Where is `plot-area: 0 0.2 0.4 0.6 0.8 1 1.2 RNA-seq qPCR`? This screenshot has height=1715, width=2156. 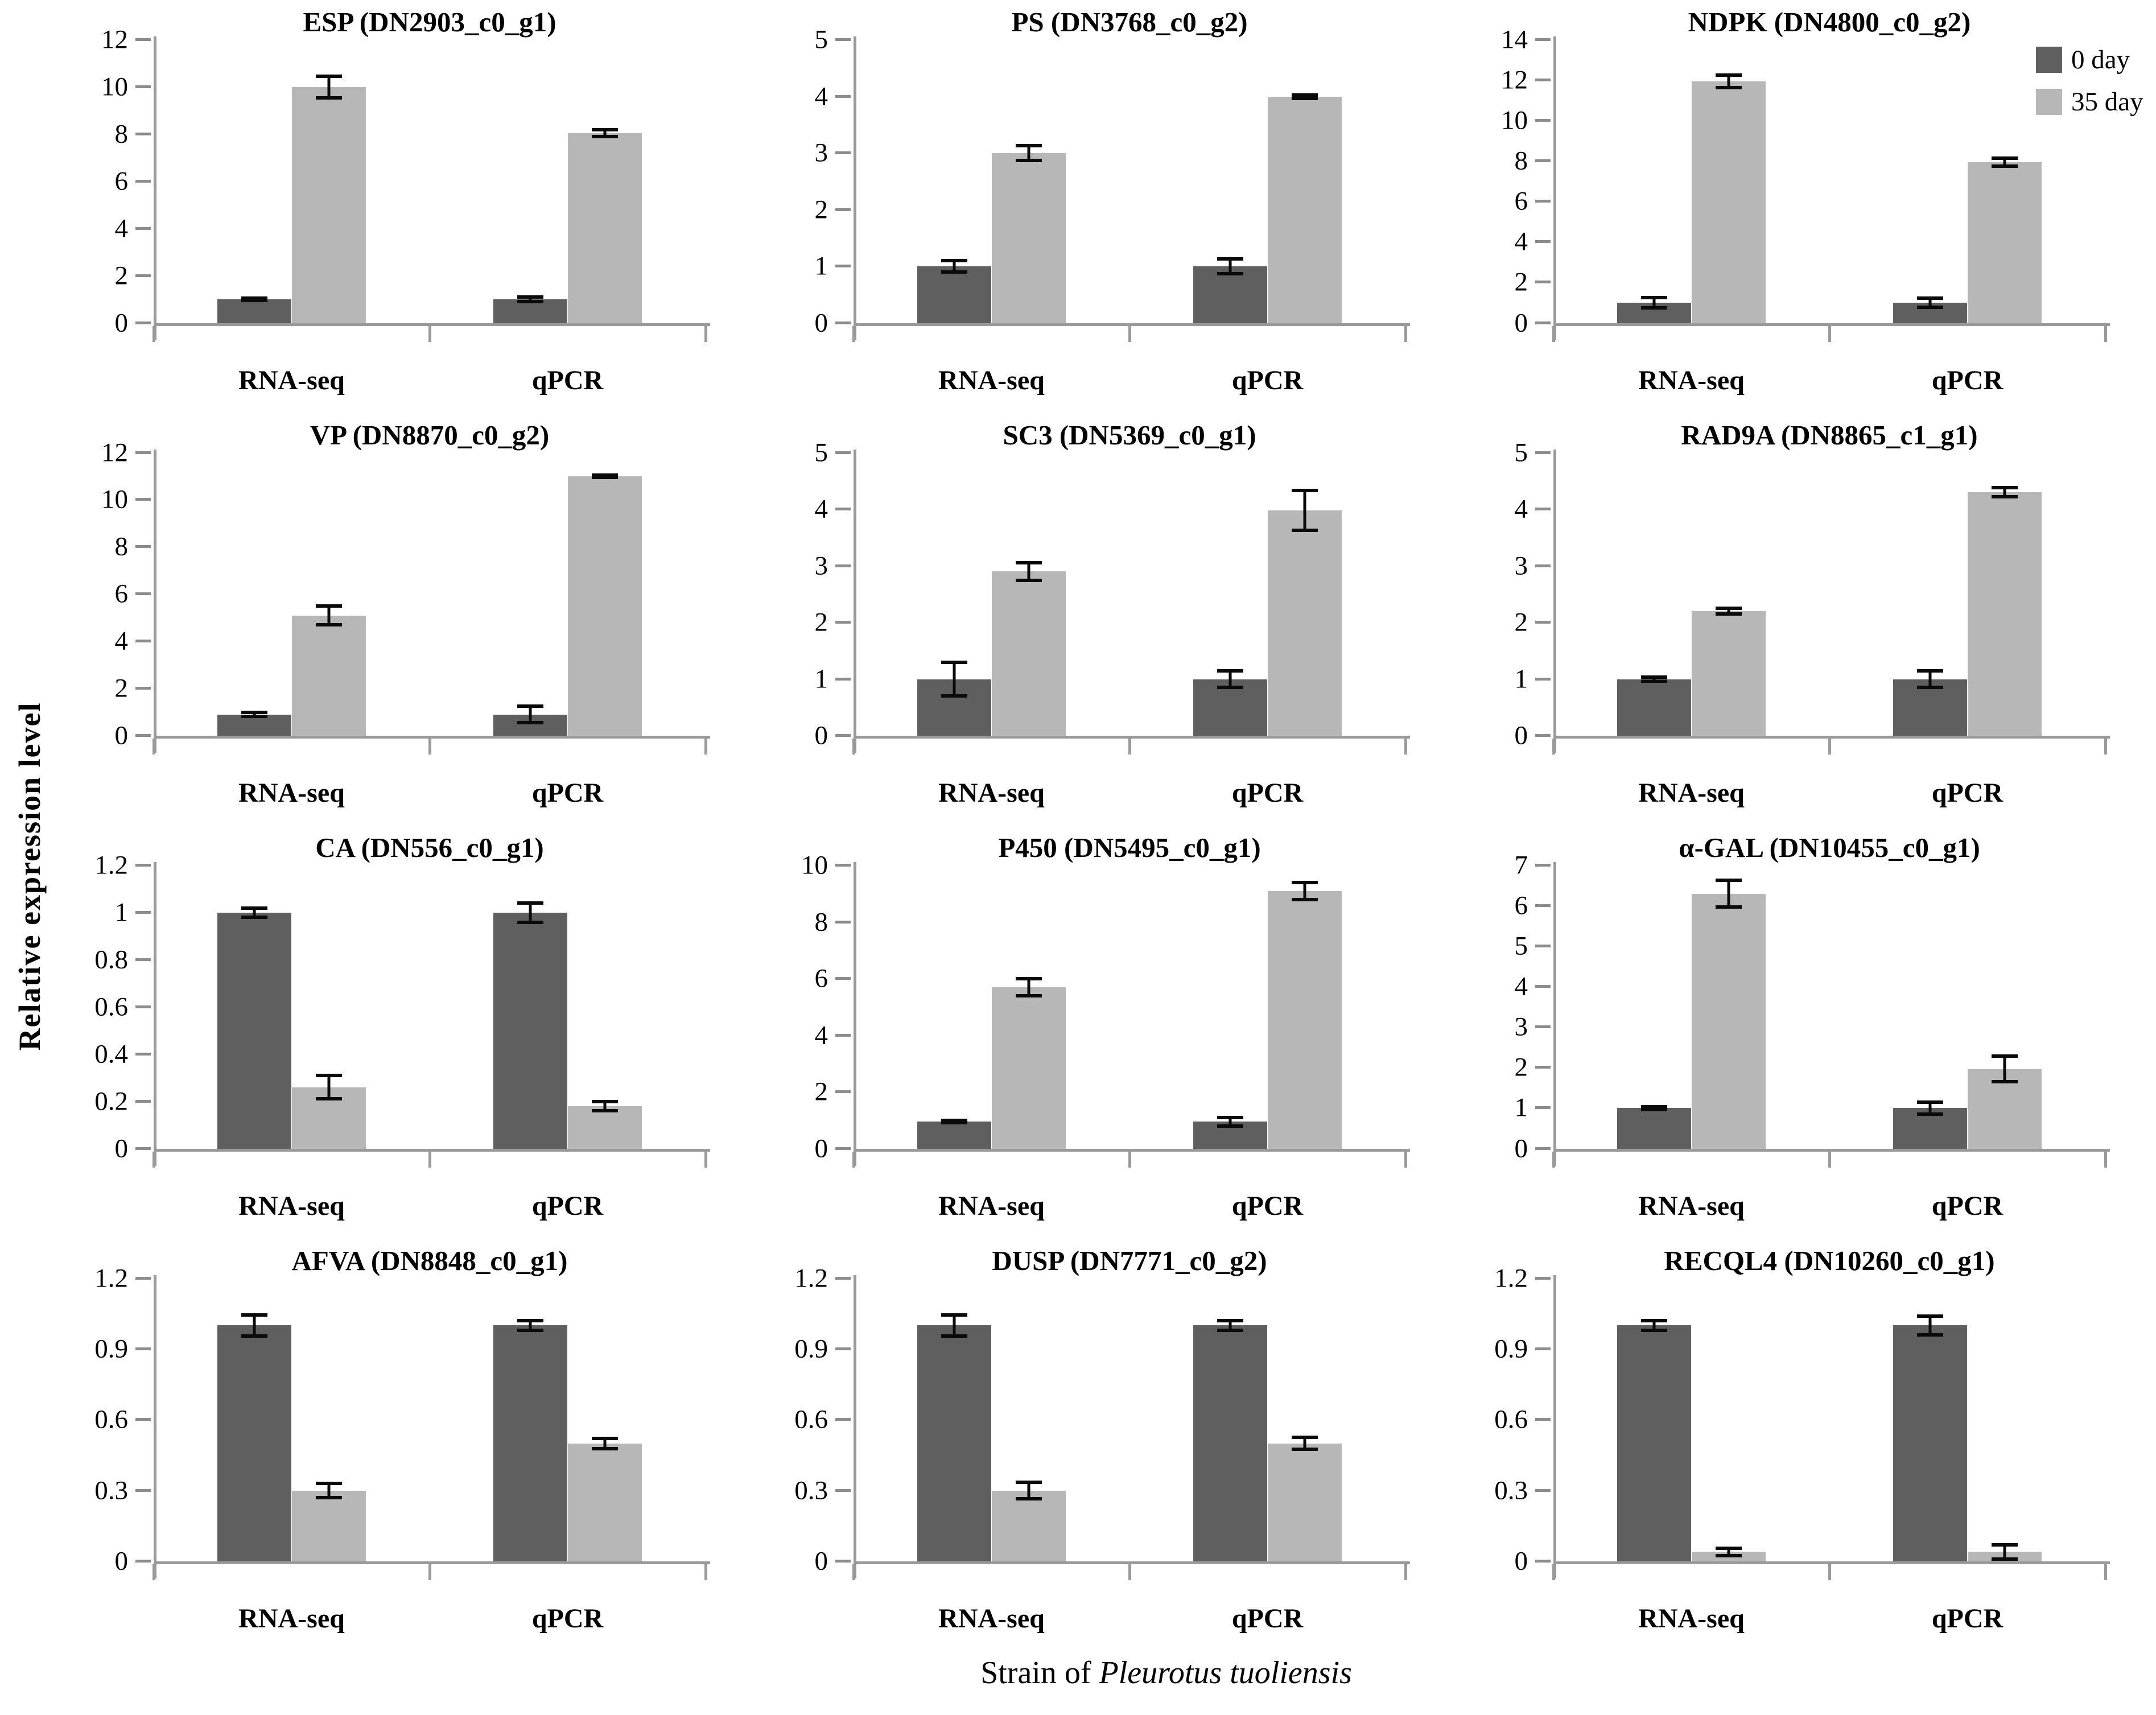 plot-area: 0 0.2 0.4 0.6 0.8 1 1.2 RNA-seq qPCR is located at coordinates (402, 1036).